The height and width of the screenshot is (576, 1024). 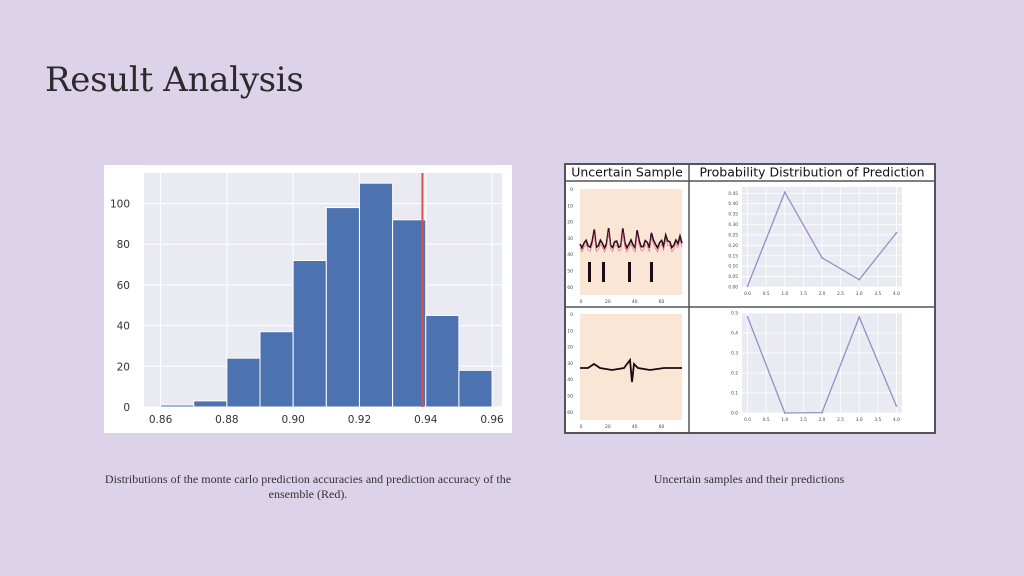 What do you see at coordinates (811, 172) in the screenshot?
I see `header-probability-distribution: Probability Distribution of Prediction` at bounding box center [811, 172].